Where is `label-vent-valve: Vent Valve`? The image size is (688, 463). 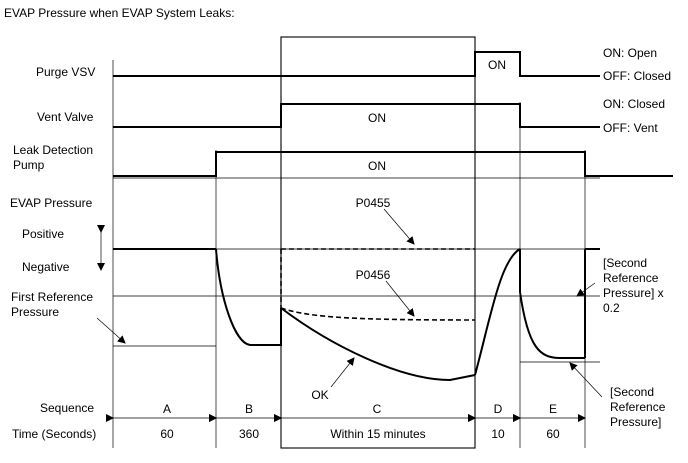
label-vent-valve: Vent Valve is located at coordinates (65, 117).